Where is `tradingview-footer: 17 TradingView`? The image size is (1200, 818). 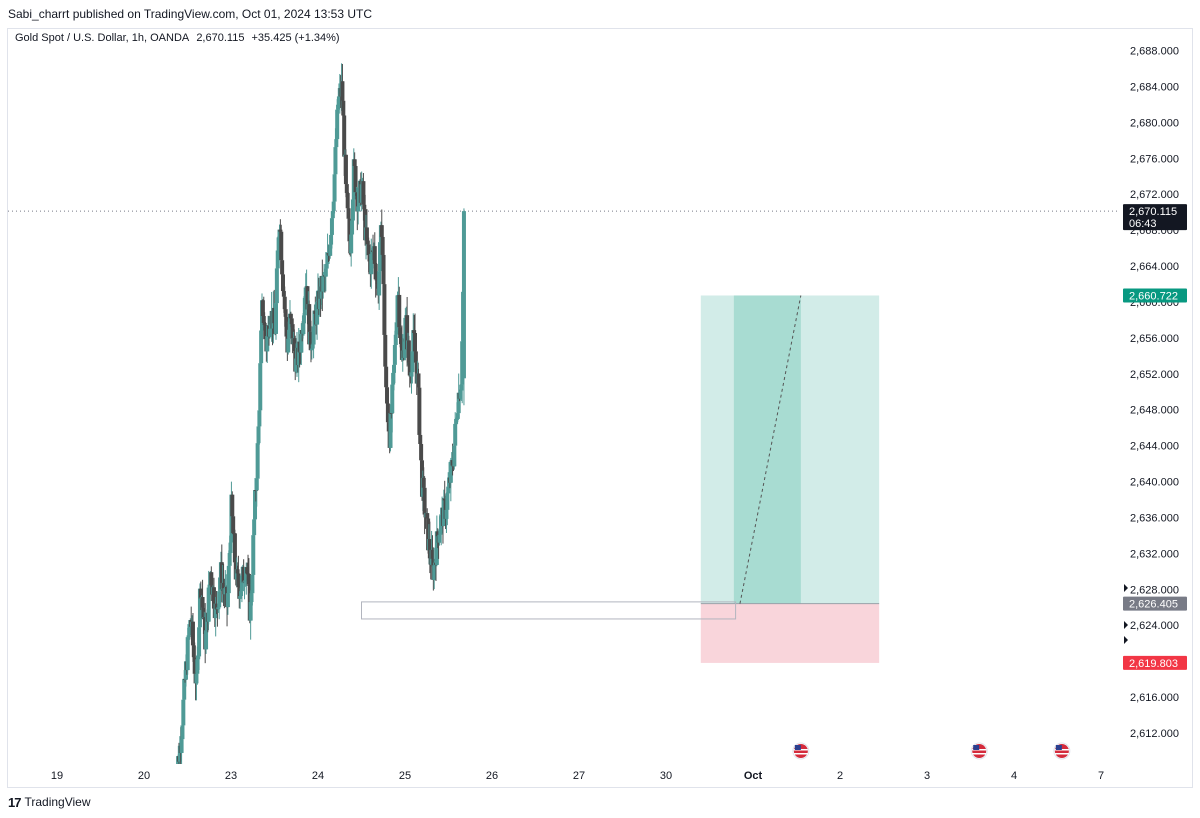
tradingview-footer: 17 TradingView is located at coordinates (49, 802).